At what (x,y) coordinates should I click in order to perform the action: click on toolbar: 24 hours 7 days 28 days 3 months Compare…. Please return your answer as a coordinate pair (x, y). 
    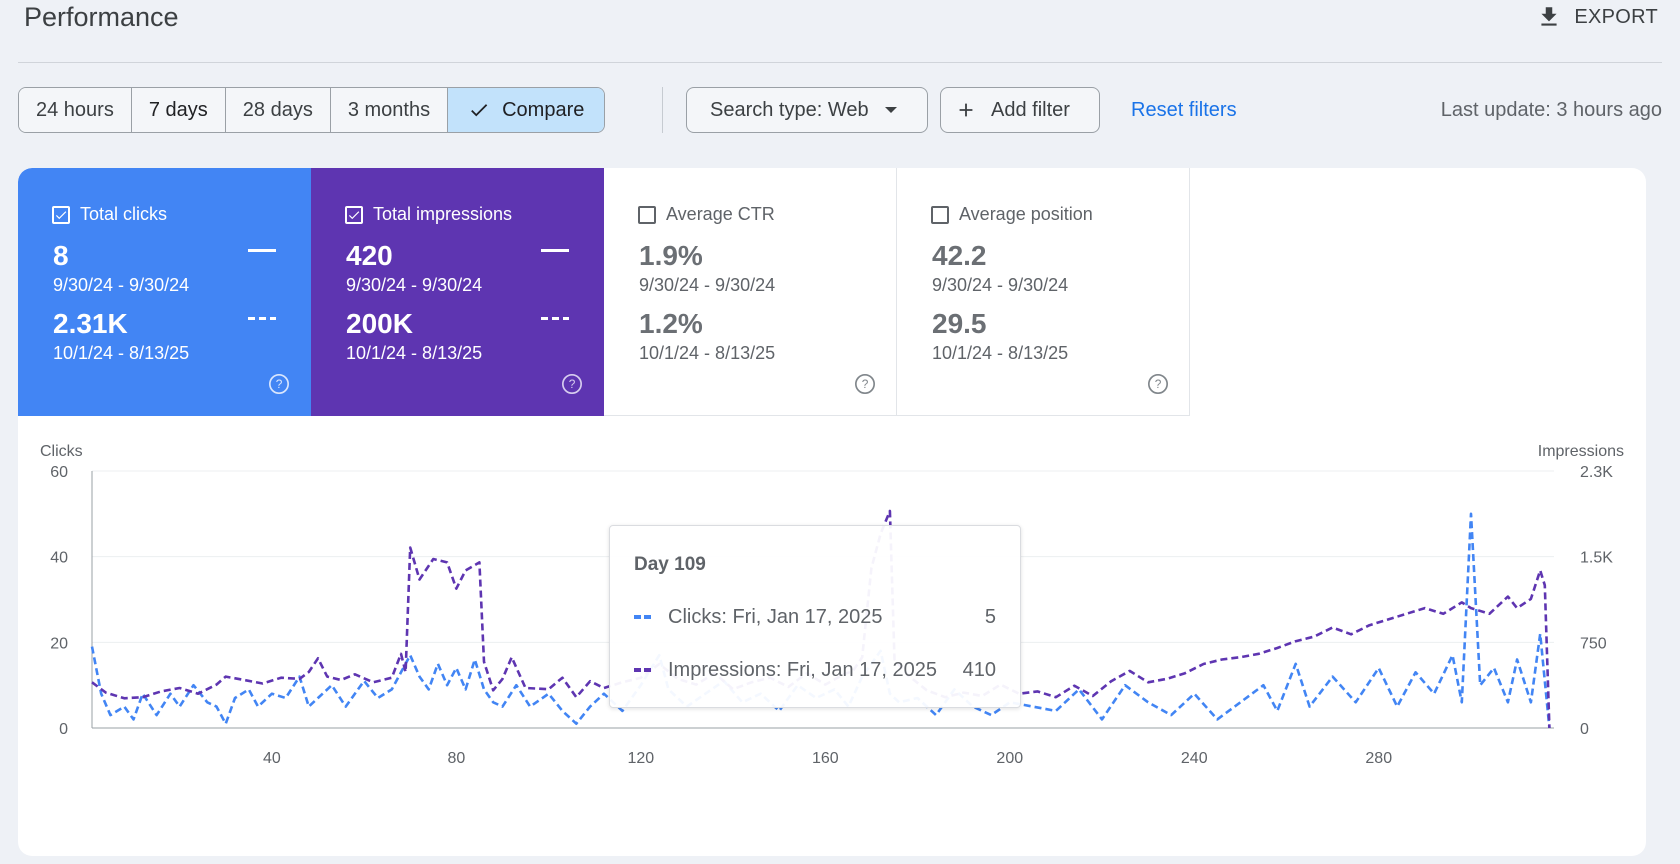
    Looking at the image, I should click on (840, 110).